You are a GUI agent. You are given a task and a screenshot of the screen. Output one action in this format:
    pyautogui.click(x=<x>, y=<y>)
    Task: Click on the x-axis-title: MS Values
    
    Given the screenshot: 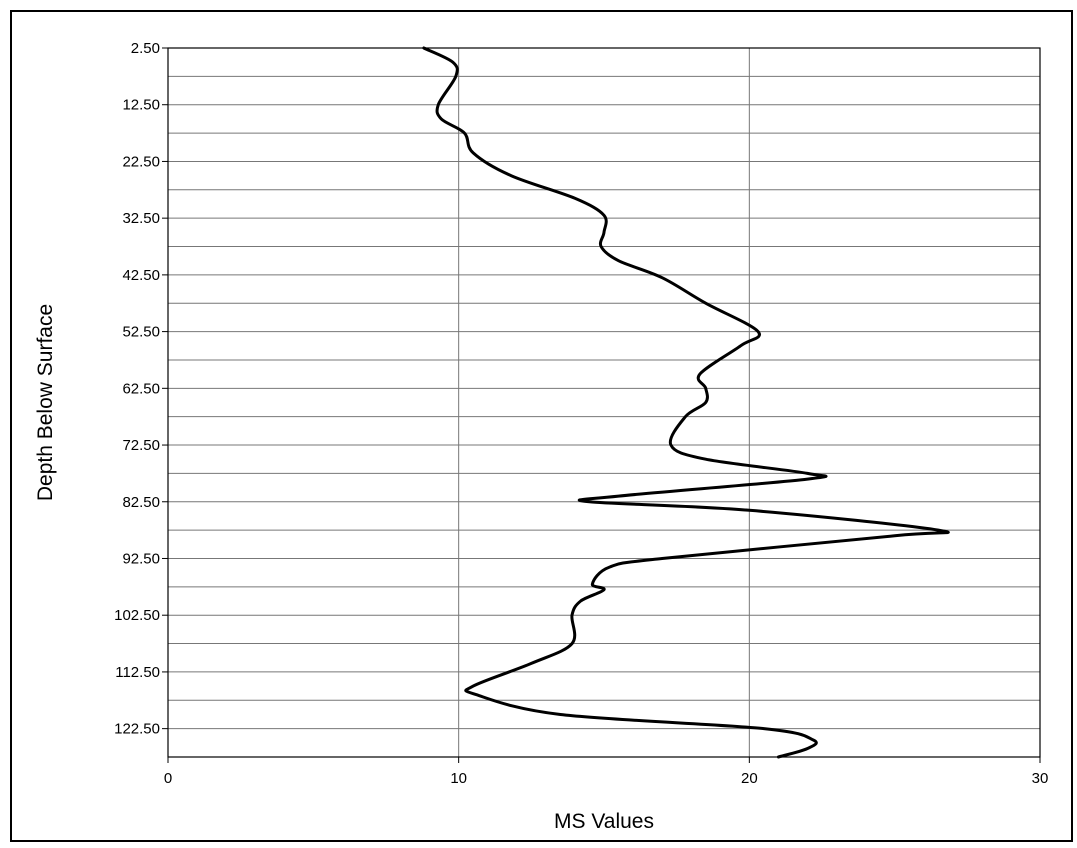 What is the action you would take?
    pyautogui.click(x=604, y=821)
    